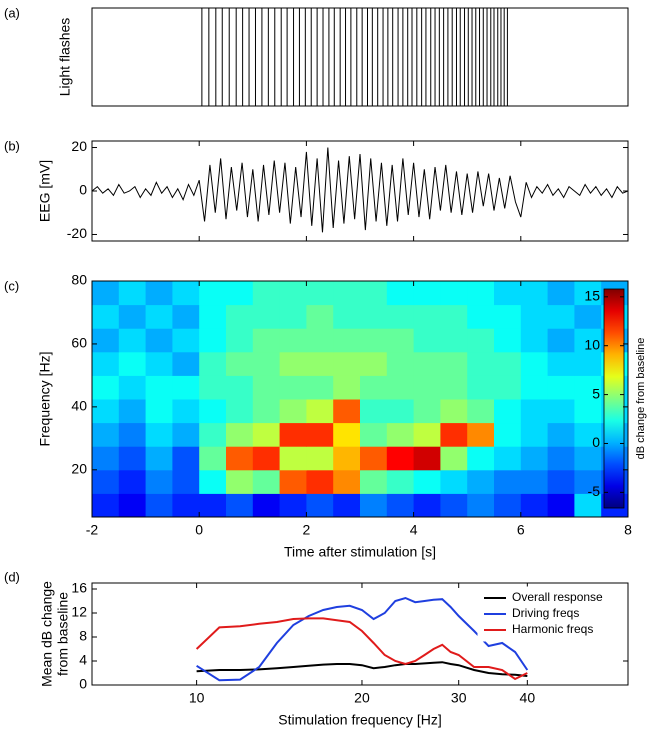 The height and width of the screenshot is (733, 650). Describe the element at coordinates (92, 530) in the screenshot. I see `x-tick-label: -2` at that location.